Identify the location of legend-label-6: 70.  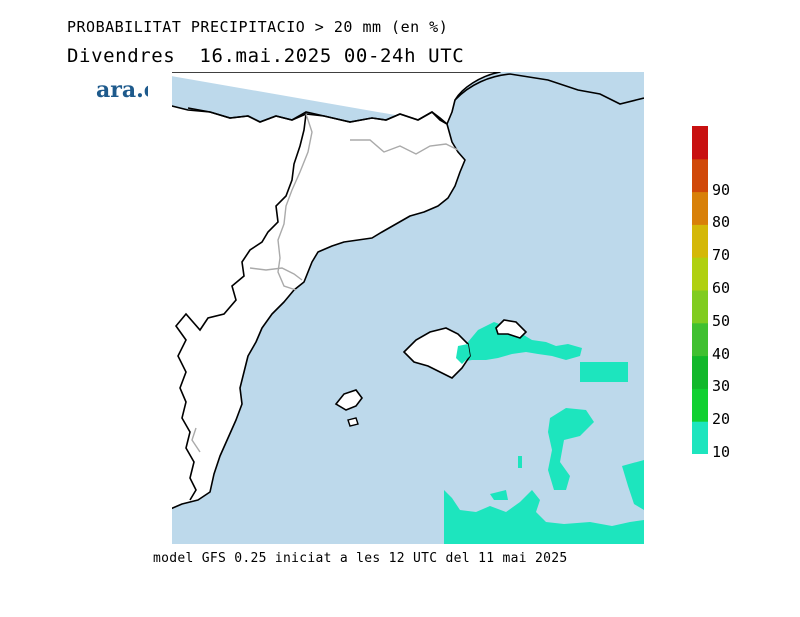
(721, 255).